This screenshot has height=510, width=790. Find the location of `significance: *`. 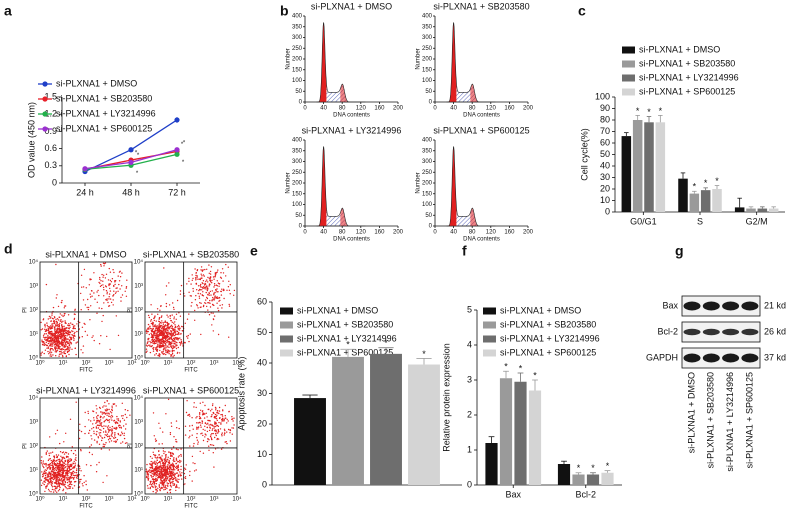

significance: * is located at coordinates (386, 343).